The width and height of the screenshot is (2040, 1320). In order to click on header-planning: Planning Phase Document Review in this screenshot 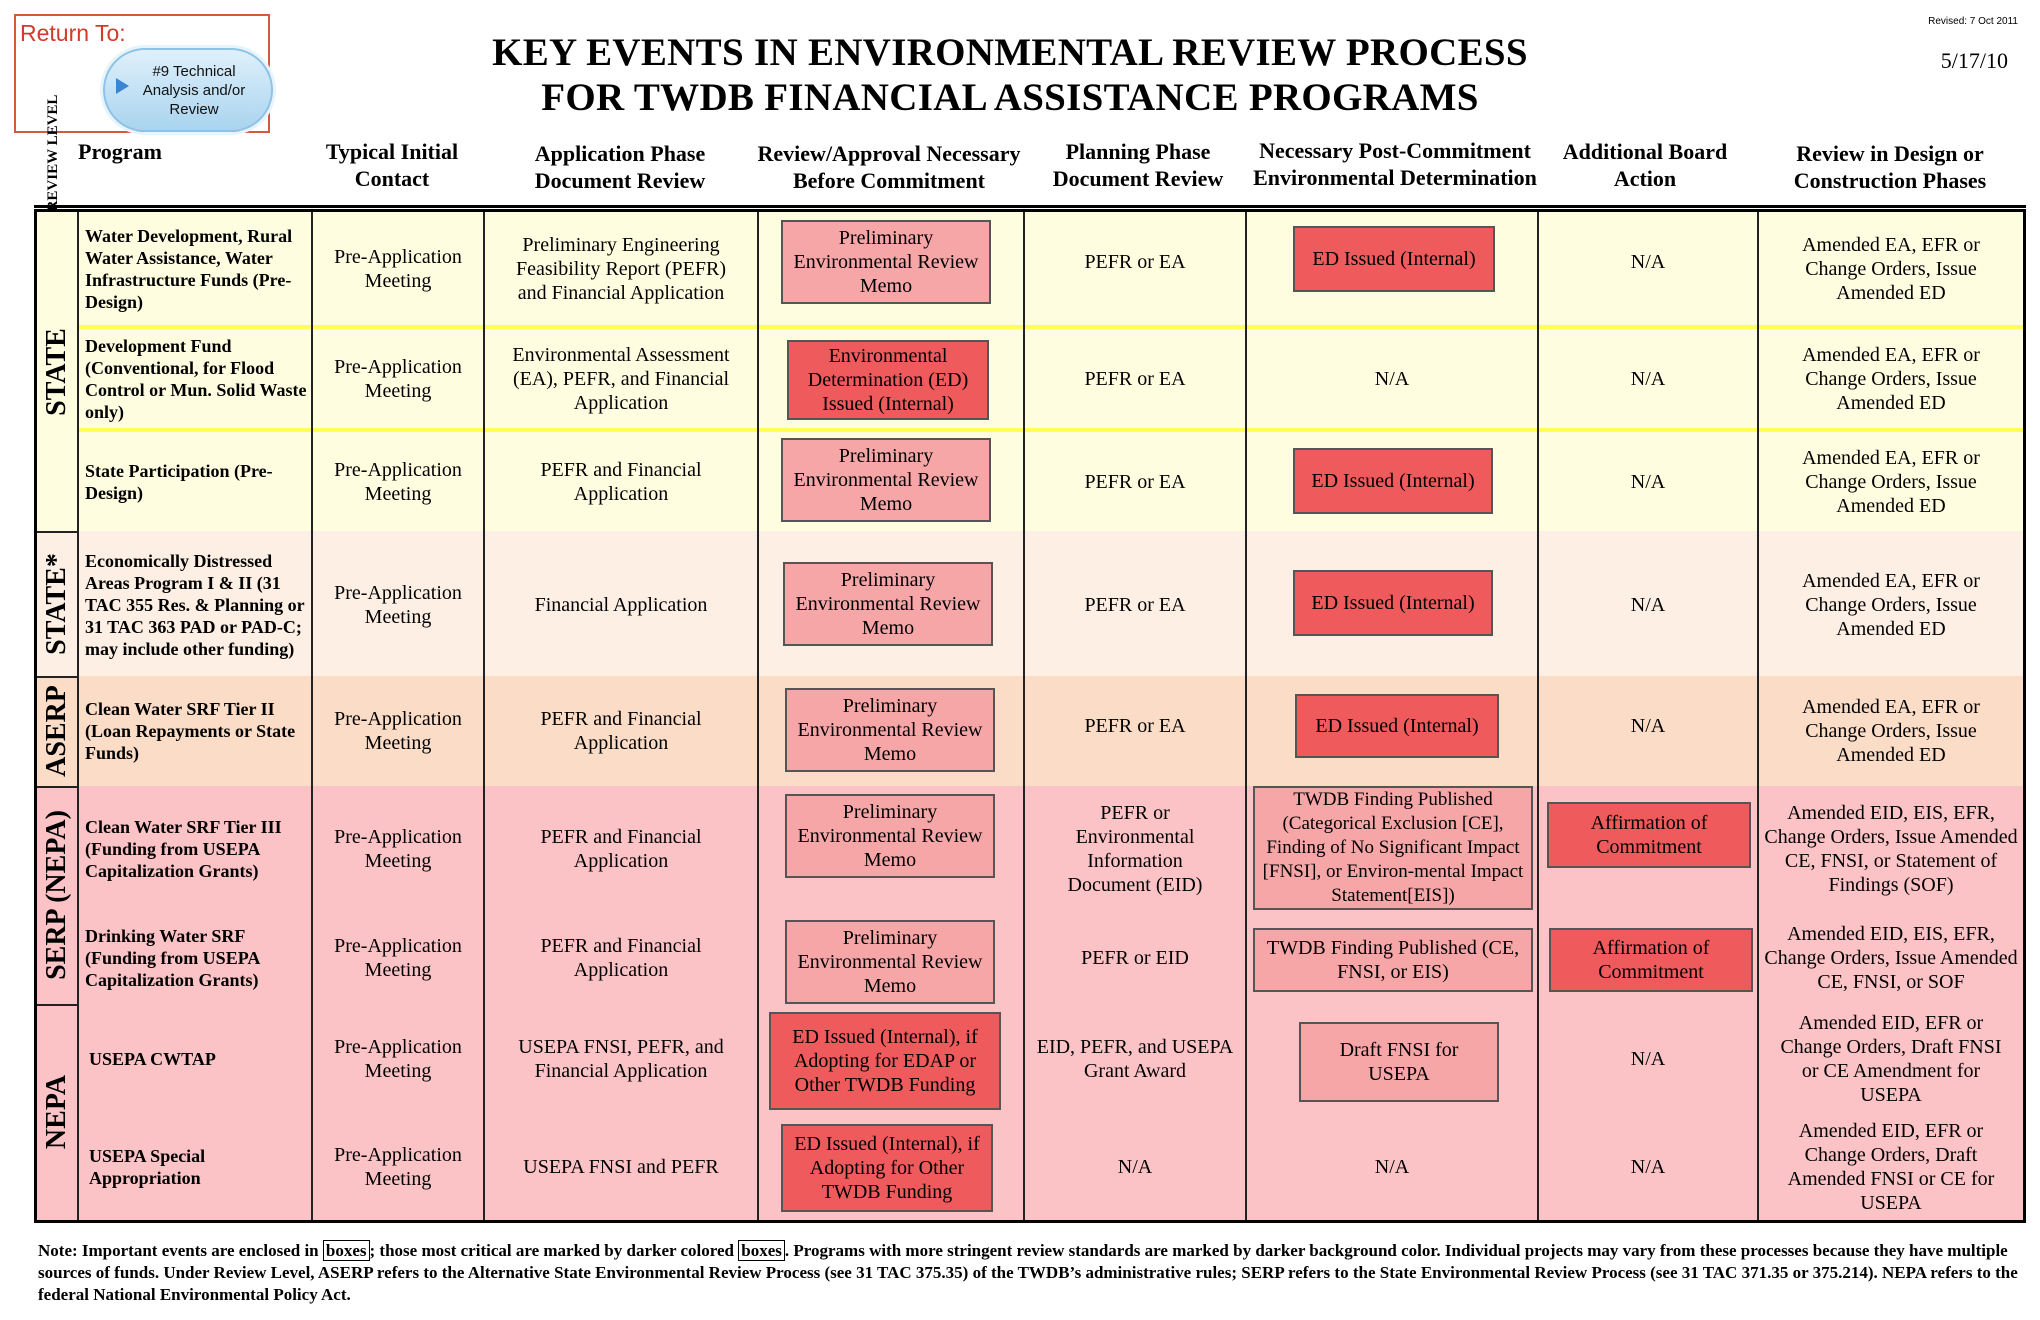, I will do `click(1138, 165)`.